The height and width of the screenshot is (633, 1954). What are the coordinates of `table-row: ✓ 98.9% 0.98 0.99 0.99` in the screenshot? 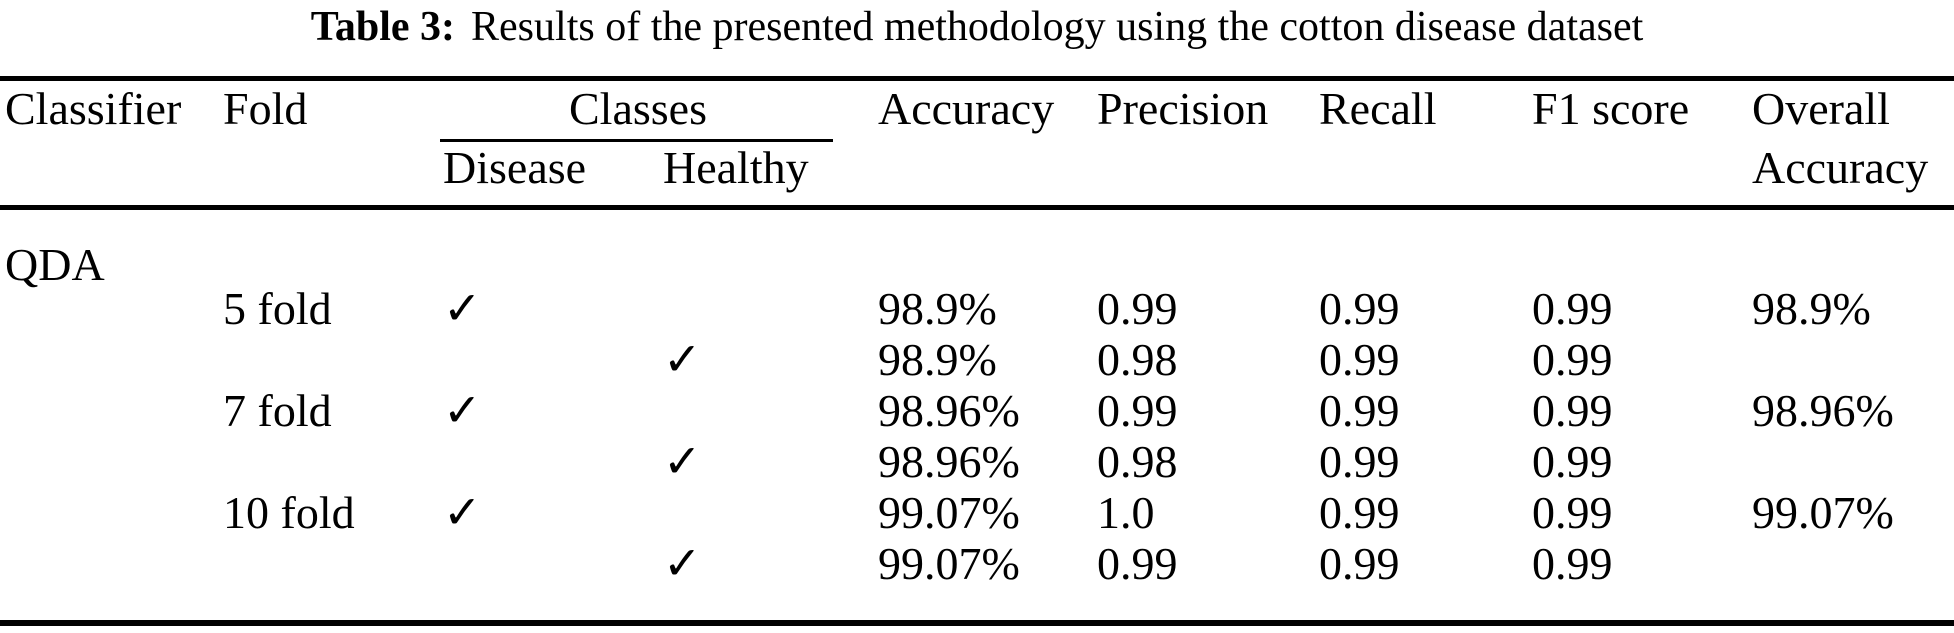 It's located at (977, 360).